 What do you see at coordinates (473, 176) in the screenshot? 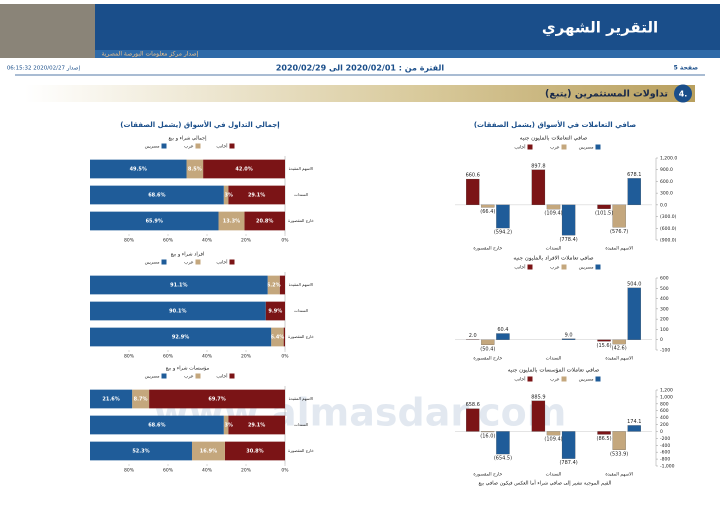
I see `value-label: 660.6` at bounding box center [473, 176].